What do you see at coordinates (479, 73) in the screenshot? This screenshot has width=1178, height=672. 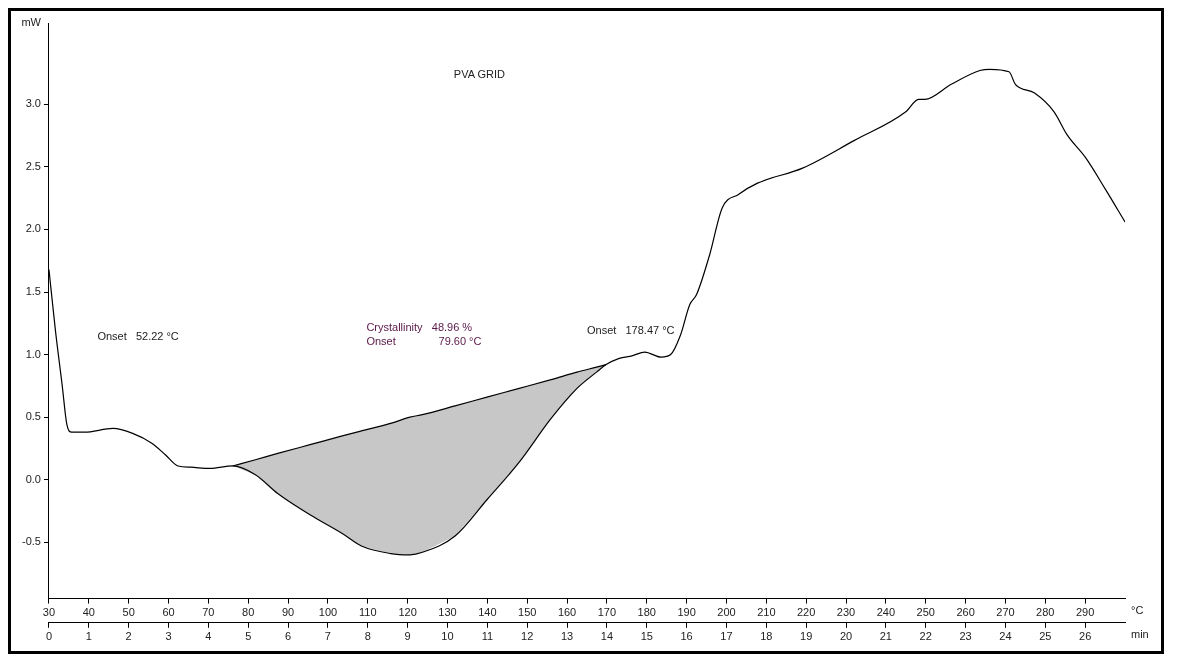 I see `text: PVA GRID` at bounding box center [479, 73].